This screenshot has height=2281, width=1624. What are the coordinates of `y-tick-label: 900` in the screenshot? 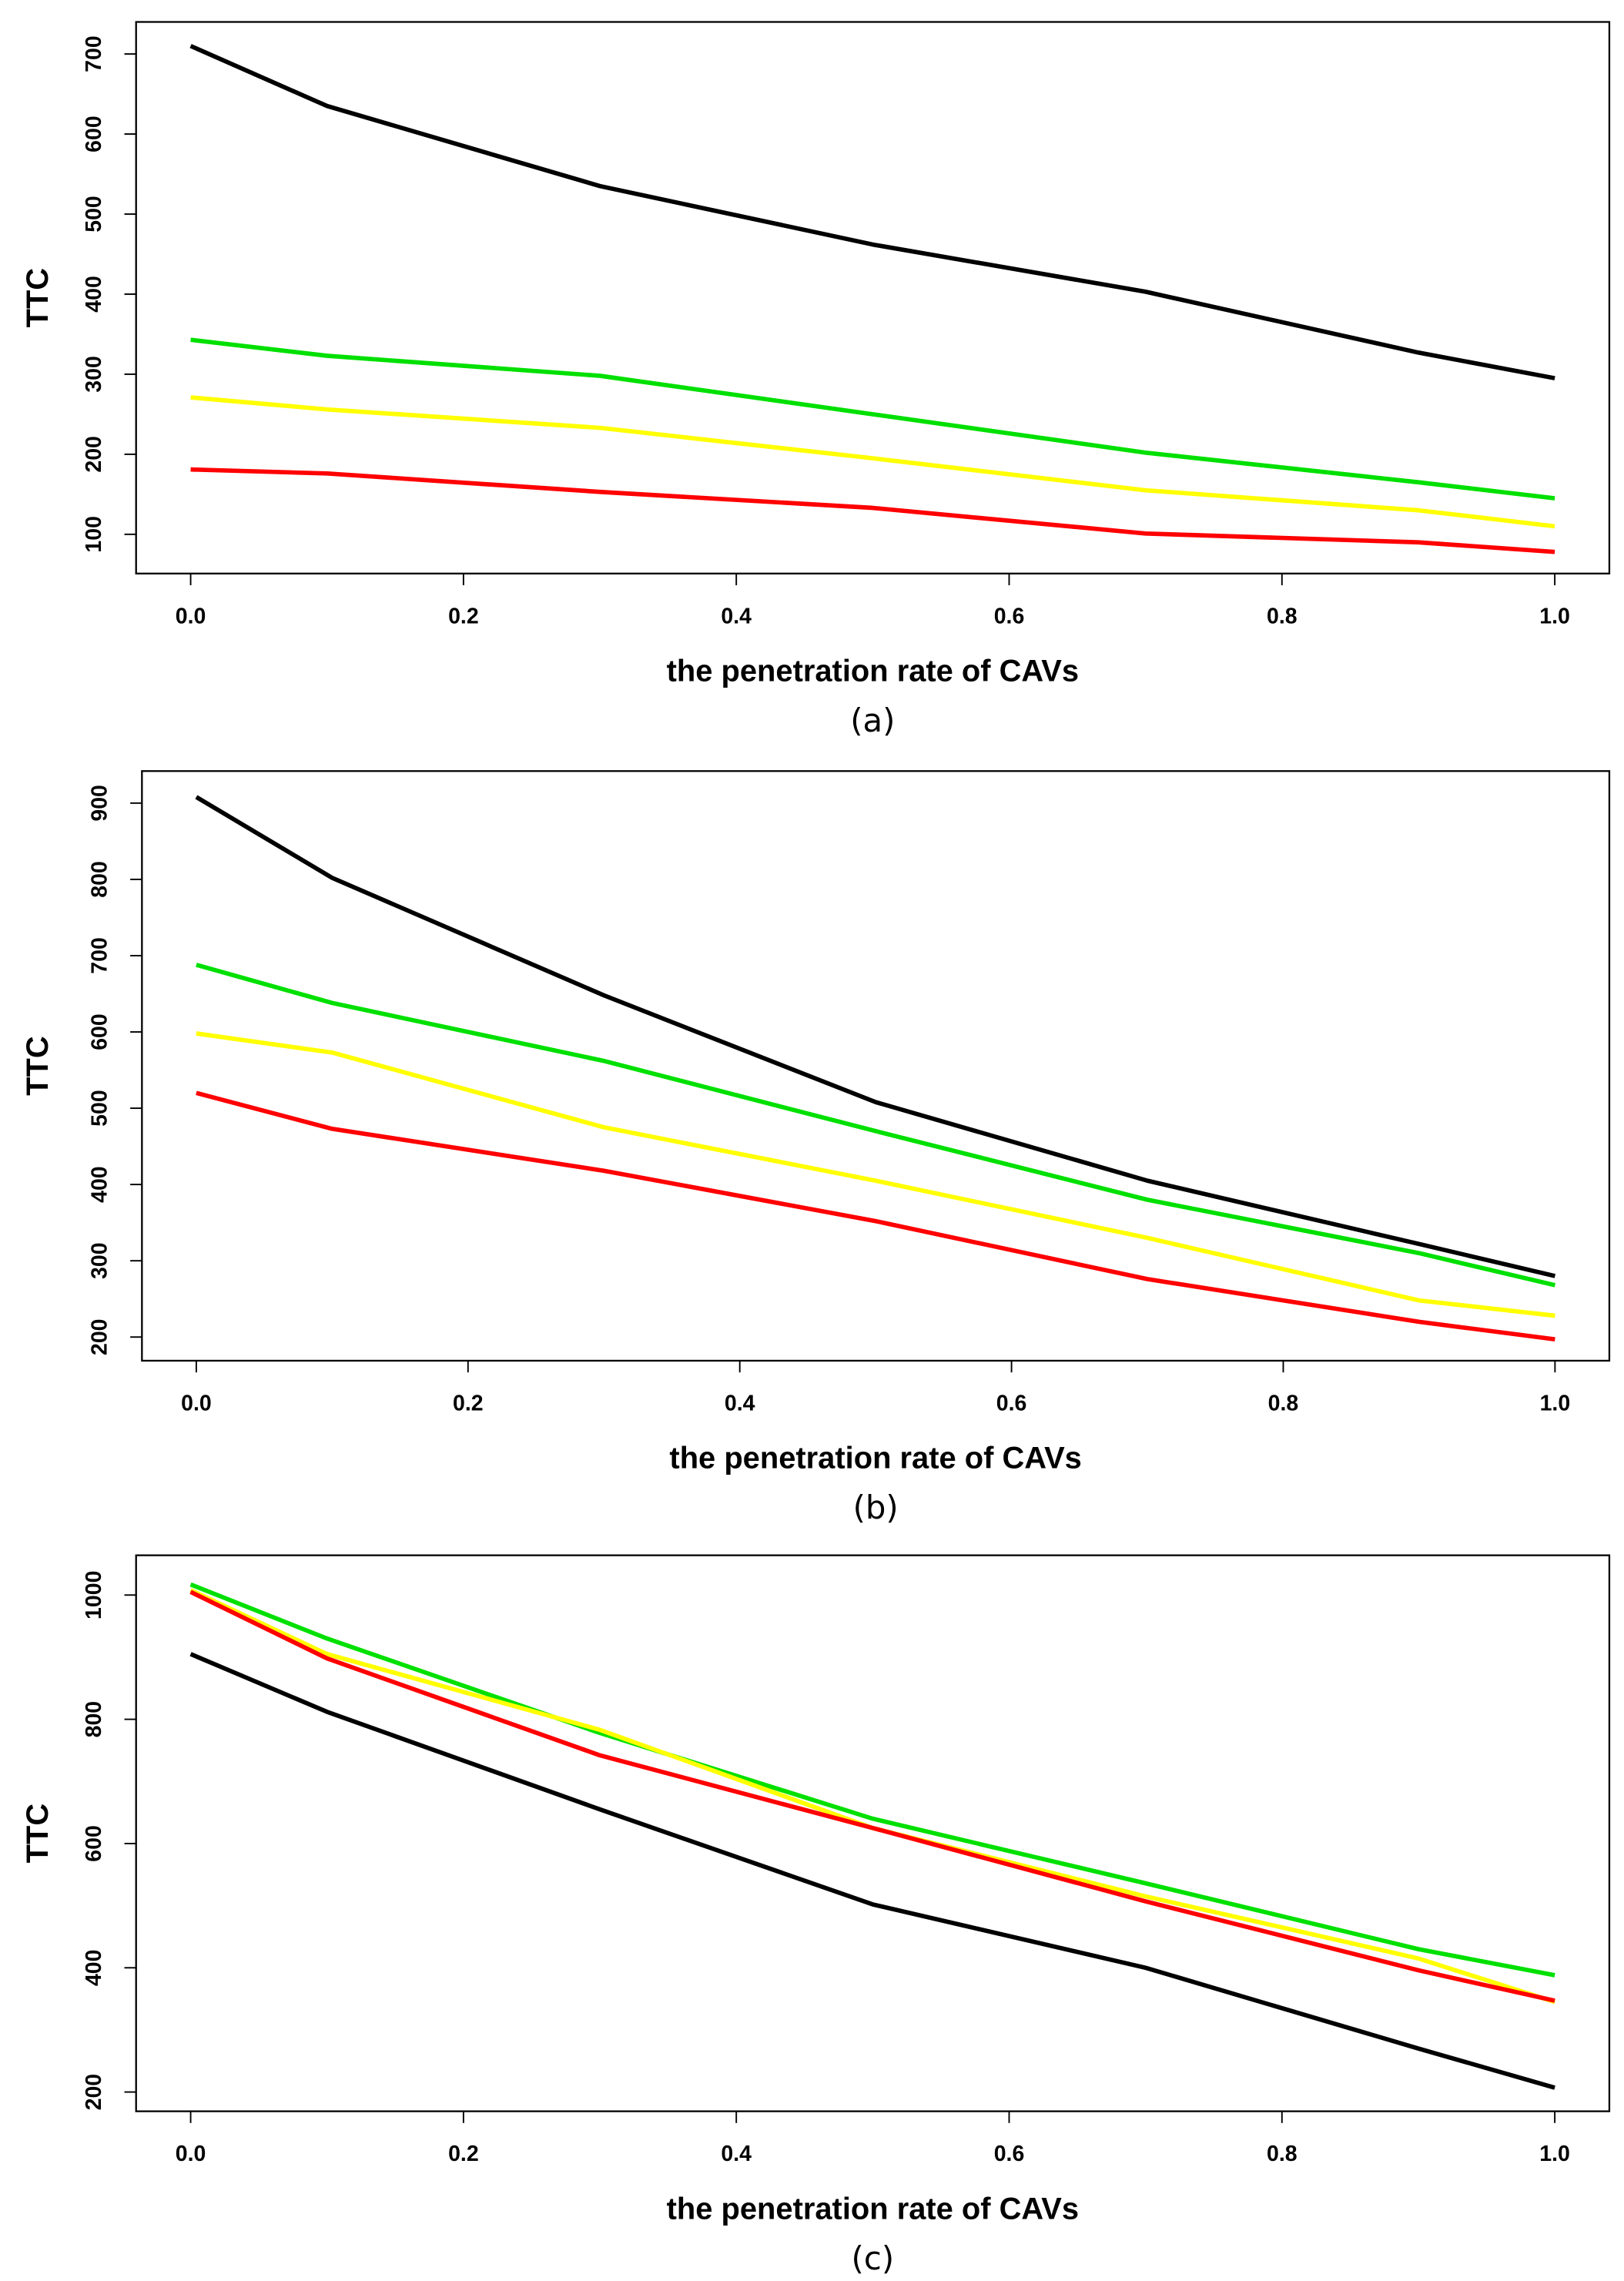 It's located at (100, 803).